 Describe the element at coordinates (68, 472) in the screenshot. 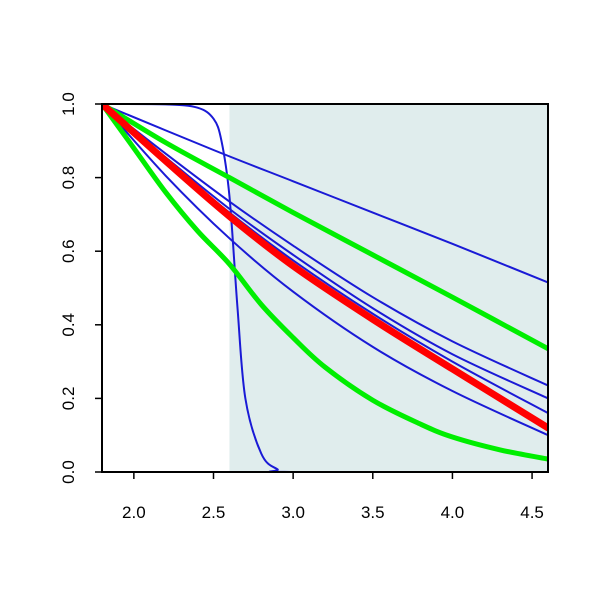

I see `y-tick-label: 0.0` at that location.